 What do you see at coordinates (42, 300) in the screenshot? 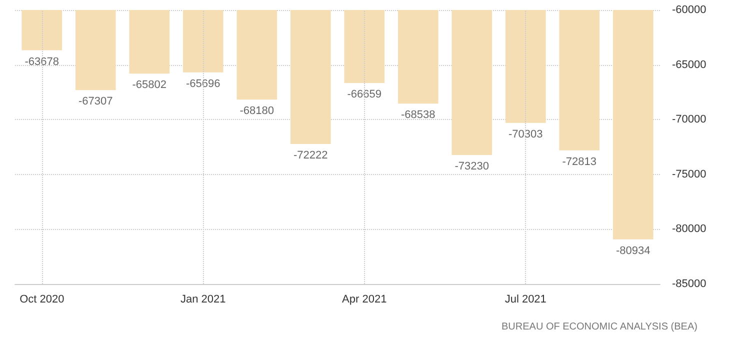
I see `x-tick-label: Oct 2020` at bounding box center [42, 300].